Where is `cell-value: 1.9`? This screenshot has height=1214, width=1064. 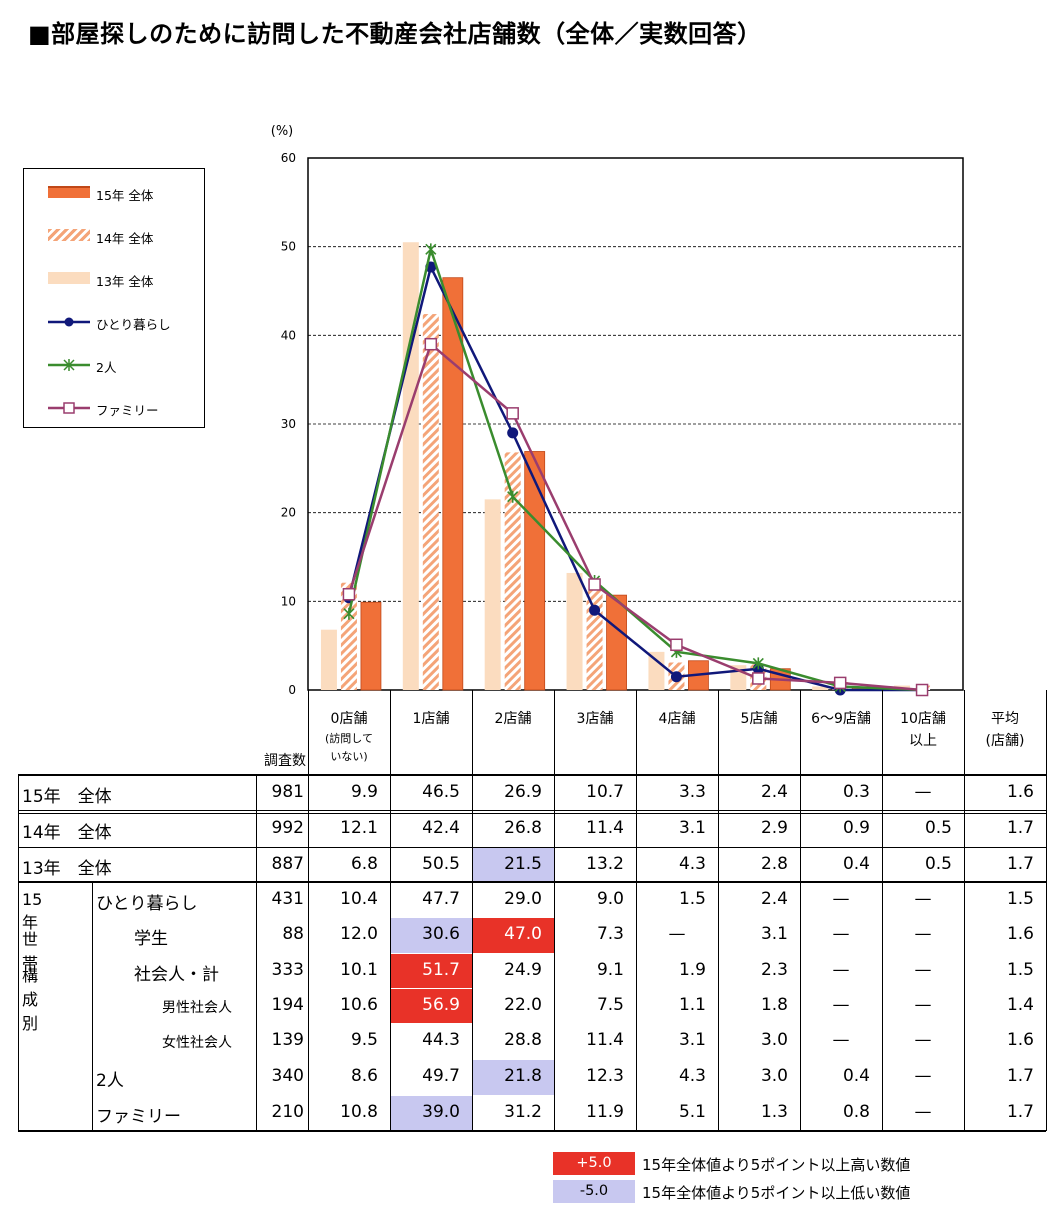
cell-value: 1.9 is located at coordinates (692, 969).